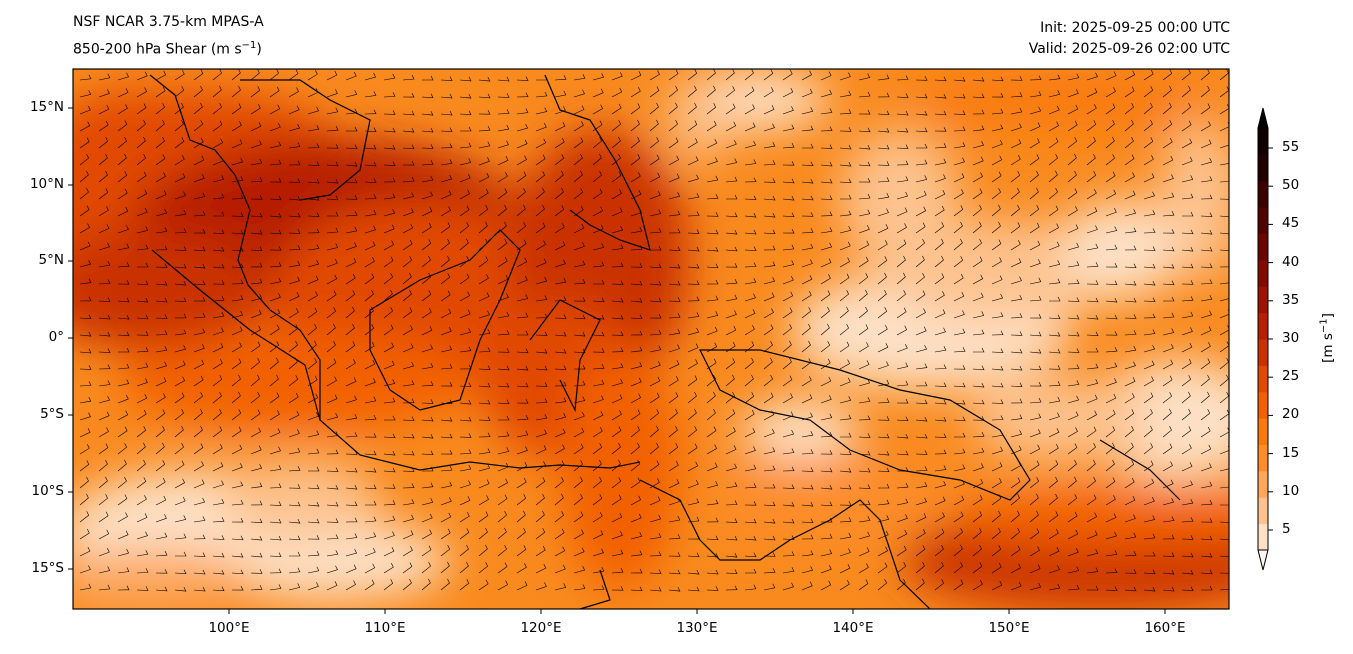  What do you see at coordinates (1291, 223) in the screenshot?
I see `colorbar-tick-label: 45` at bounding box center [1291, 223].